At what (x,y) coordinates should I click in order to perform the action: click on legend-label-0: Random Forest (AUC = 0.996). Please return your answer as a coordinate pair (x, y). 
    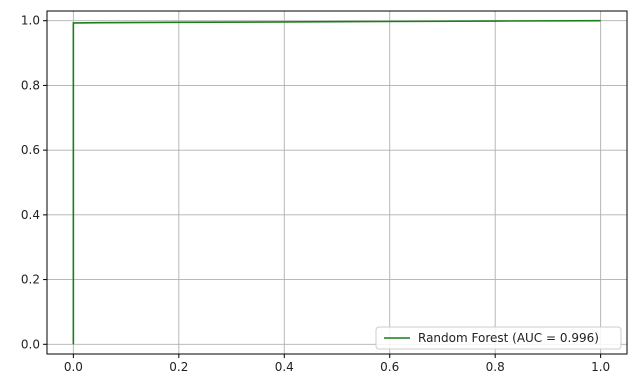
    Looking at the image, I should click on (508, 338).